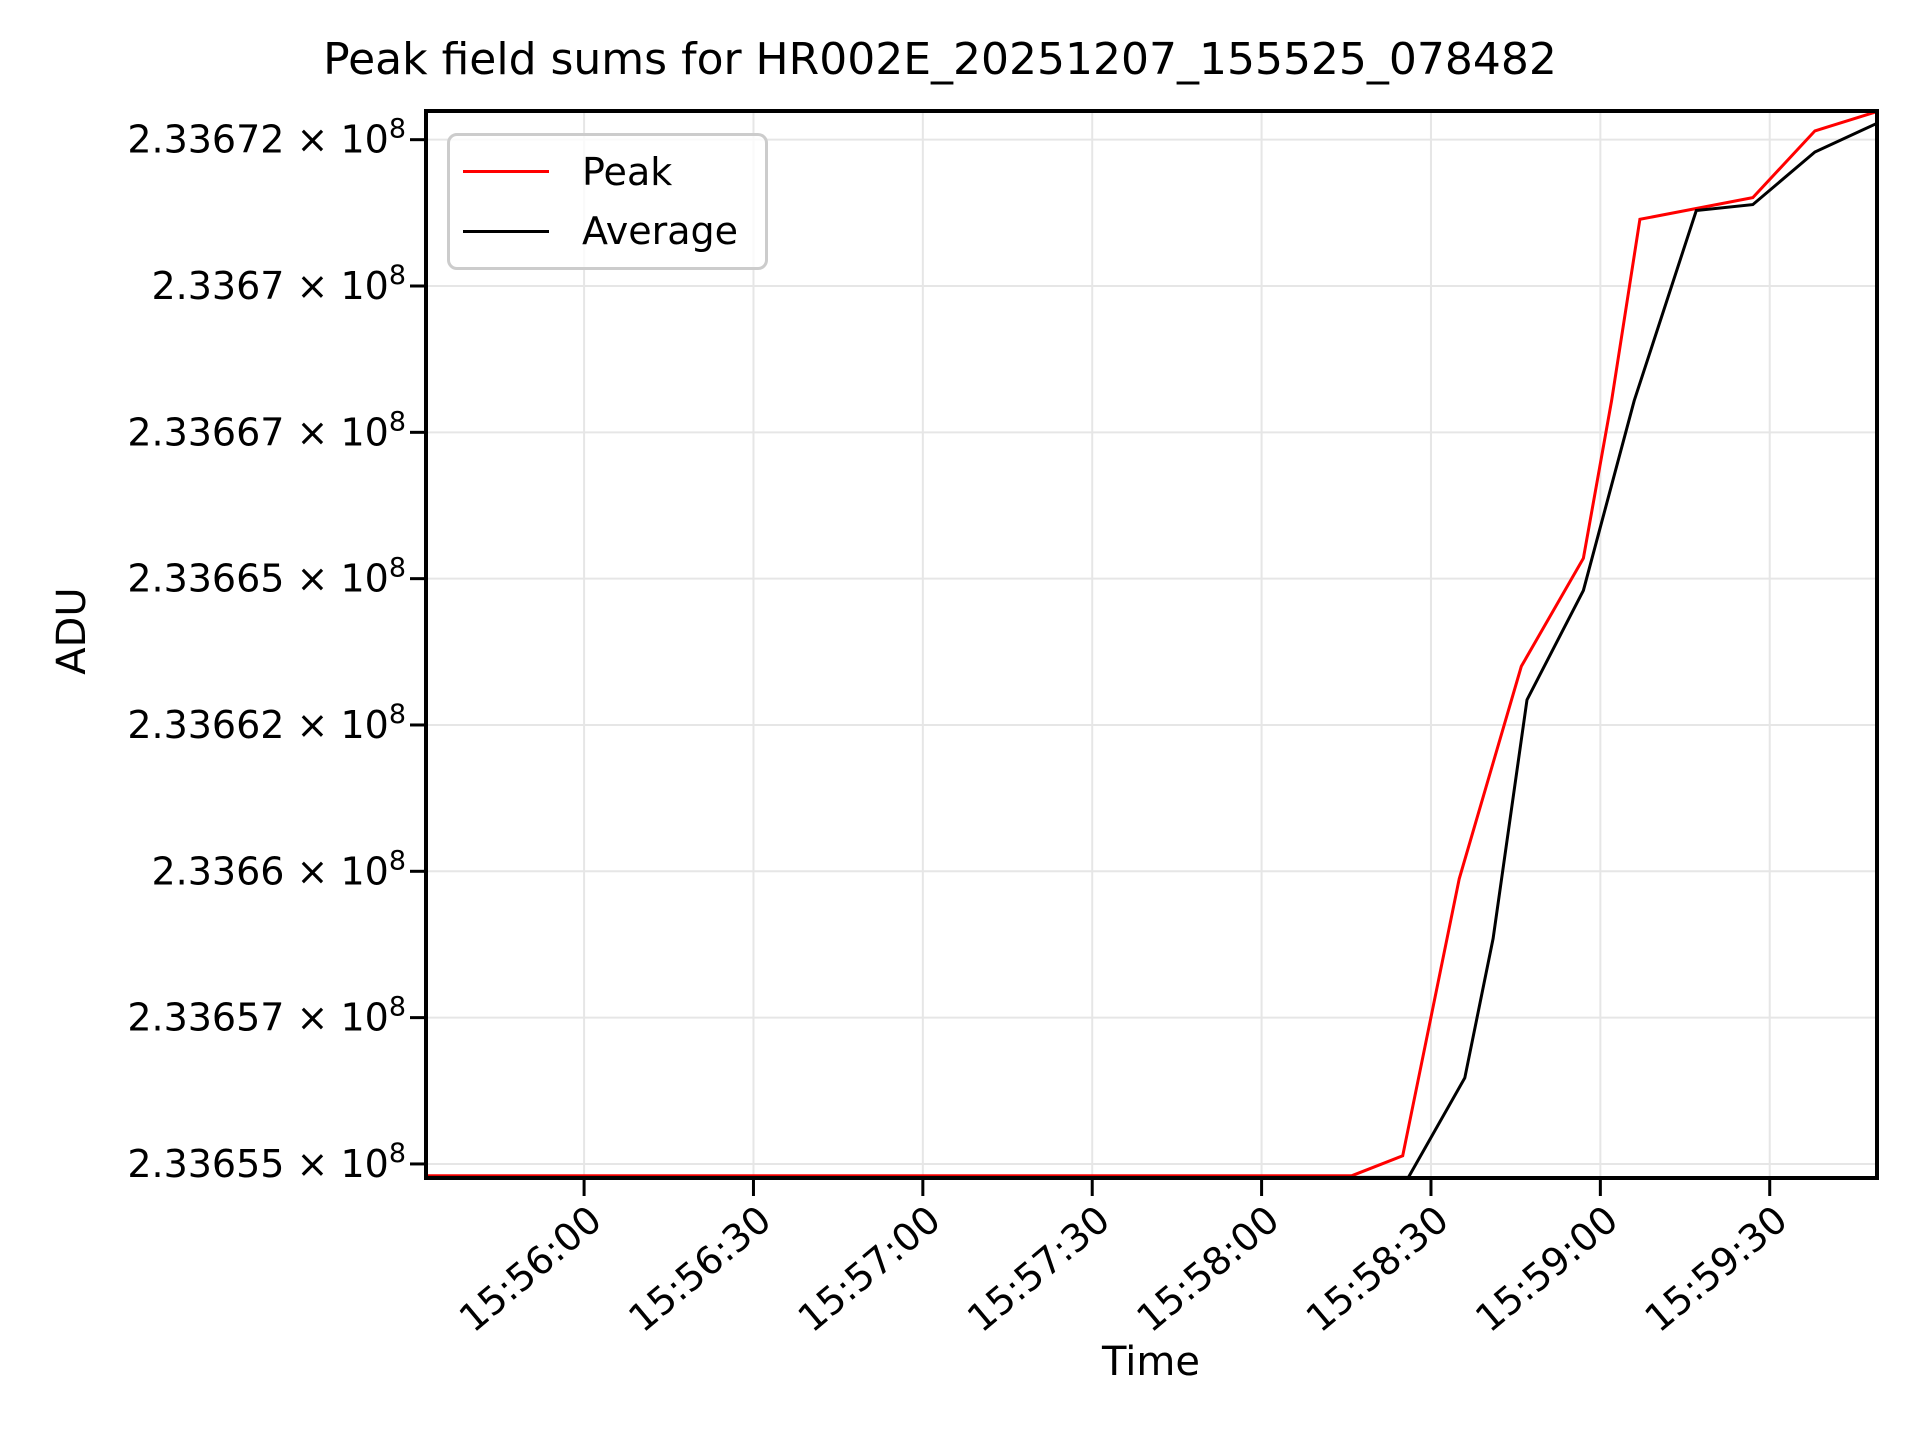 This screenshot has width=1920, height=1440. I want to click on legend: Peak Average, so click(607, 201).